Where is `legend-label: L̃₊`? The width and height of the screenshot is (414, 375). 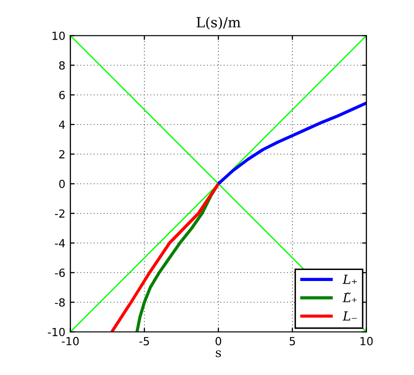 legend-label: L̃₊ is located at coordinates (349, 297).